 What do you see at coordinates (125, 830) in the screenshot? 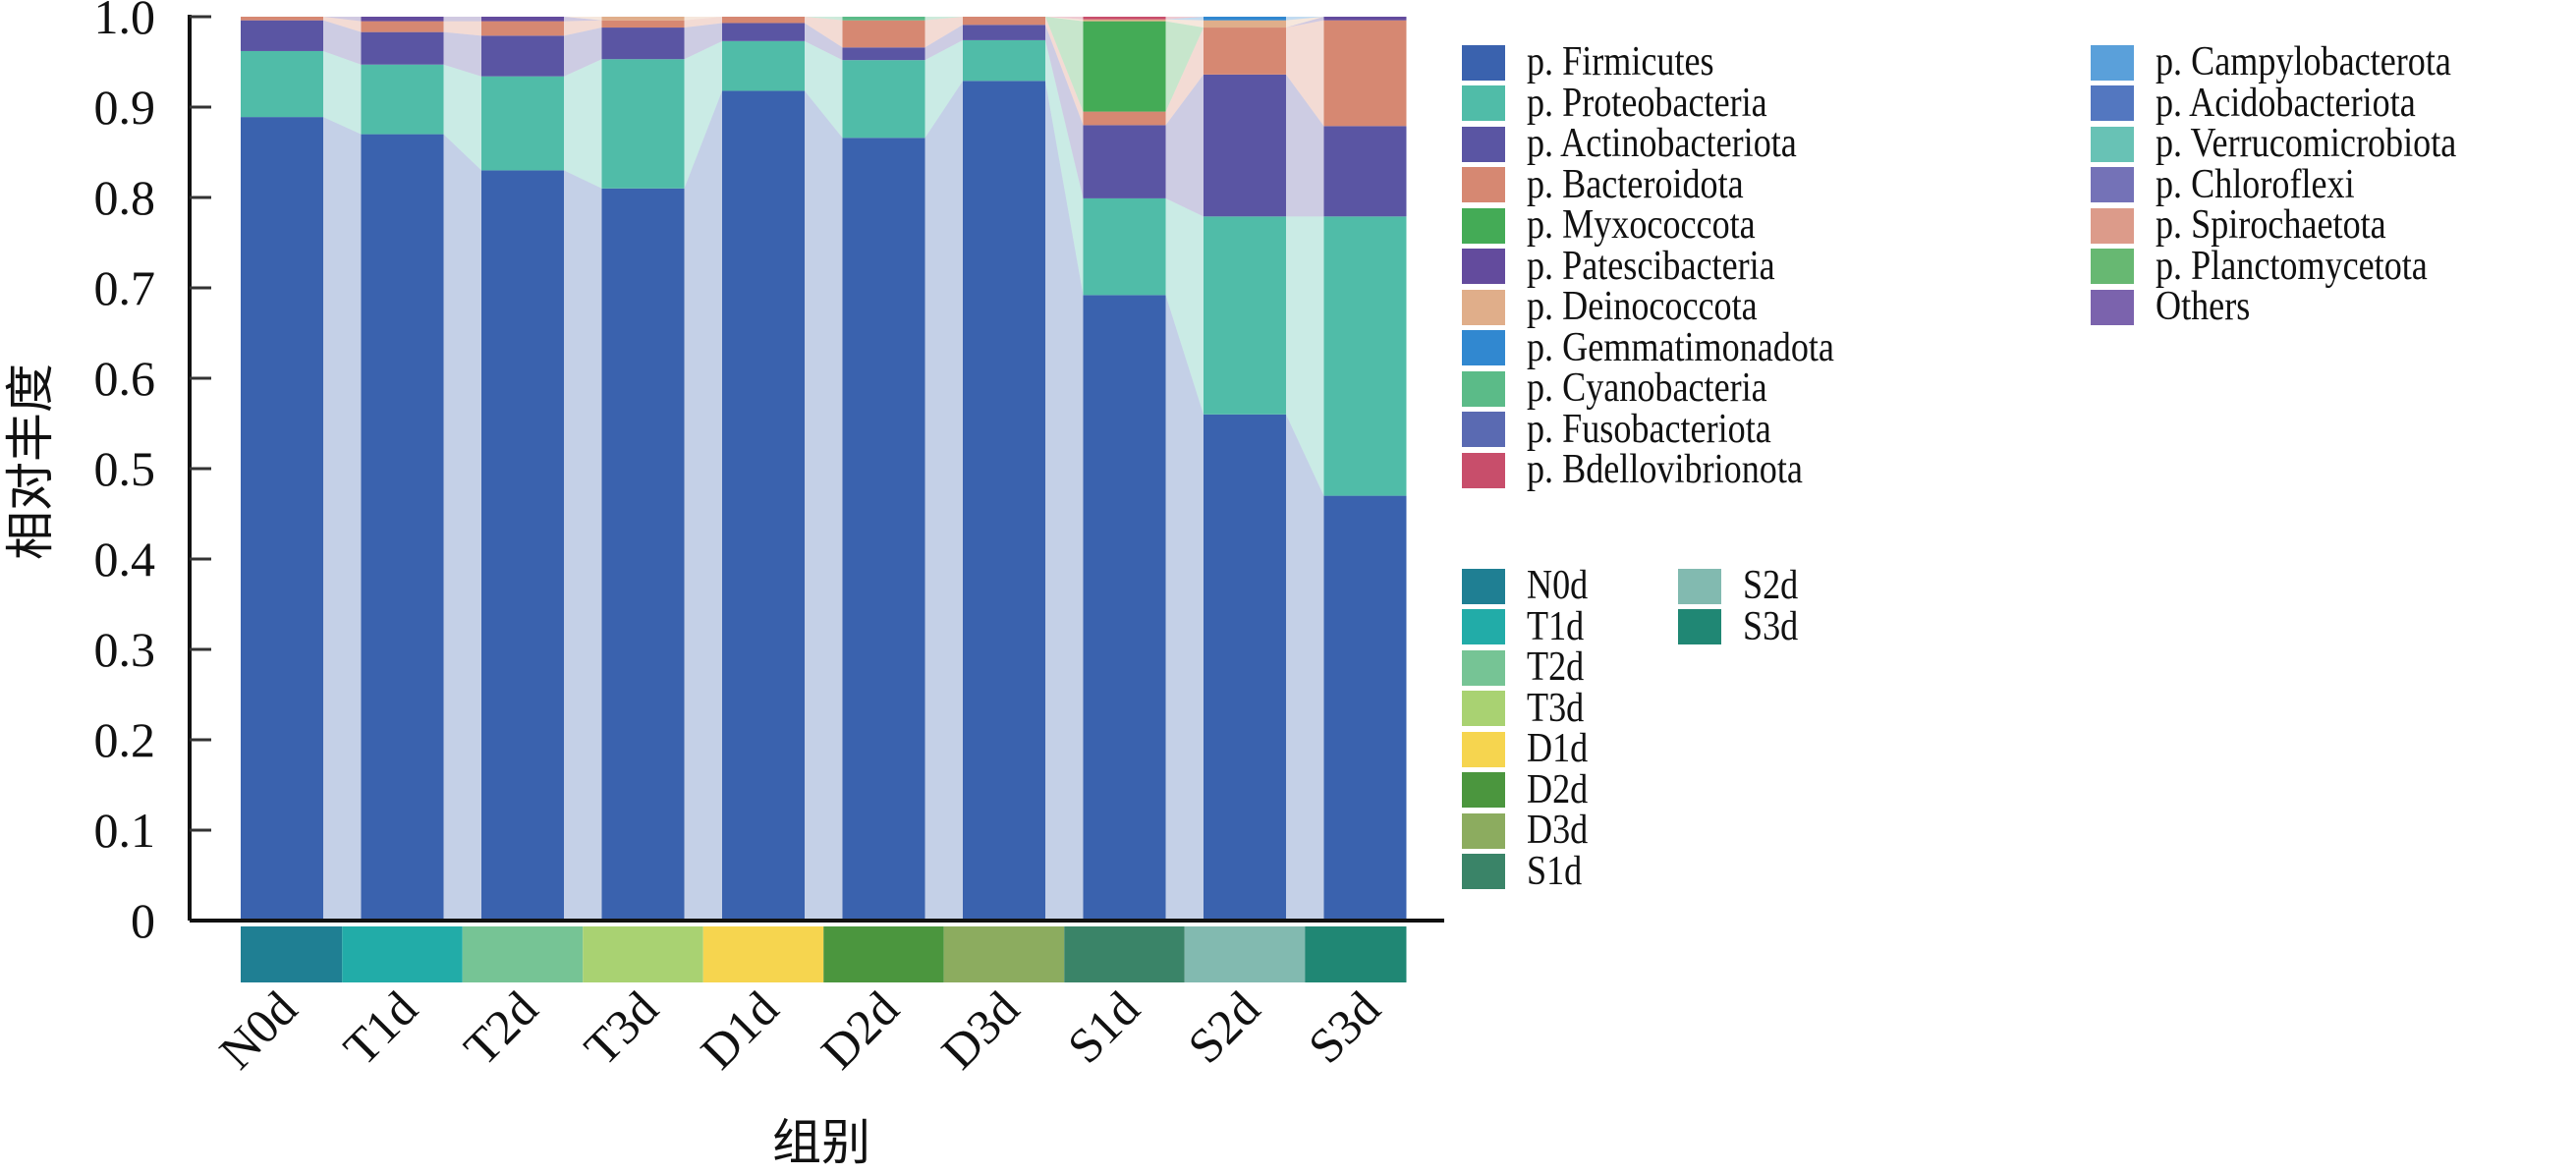
I see `y-tick-label: 0.1` at bounding box center [125, 830].